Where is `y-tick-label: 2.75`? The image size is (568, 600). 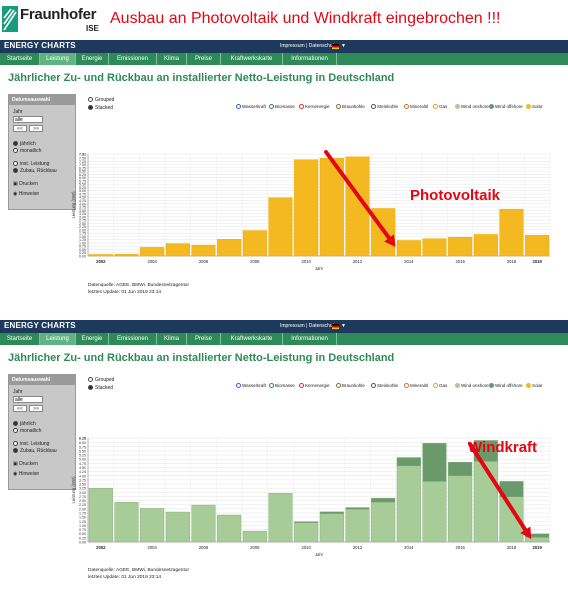 y-tick-label: 2.75 is located at coordinates (82, 497).